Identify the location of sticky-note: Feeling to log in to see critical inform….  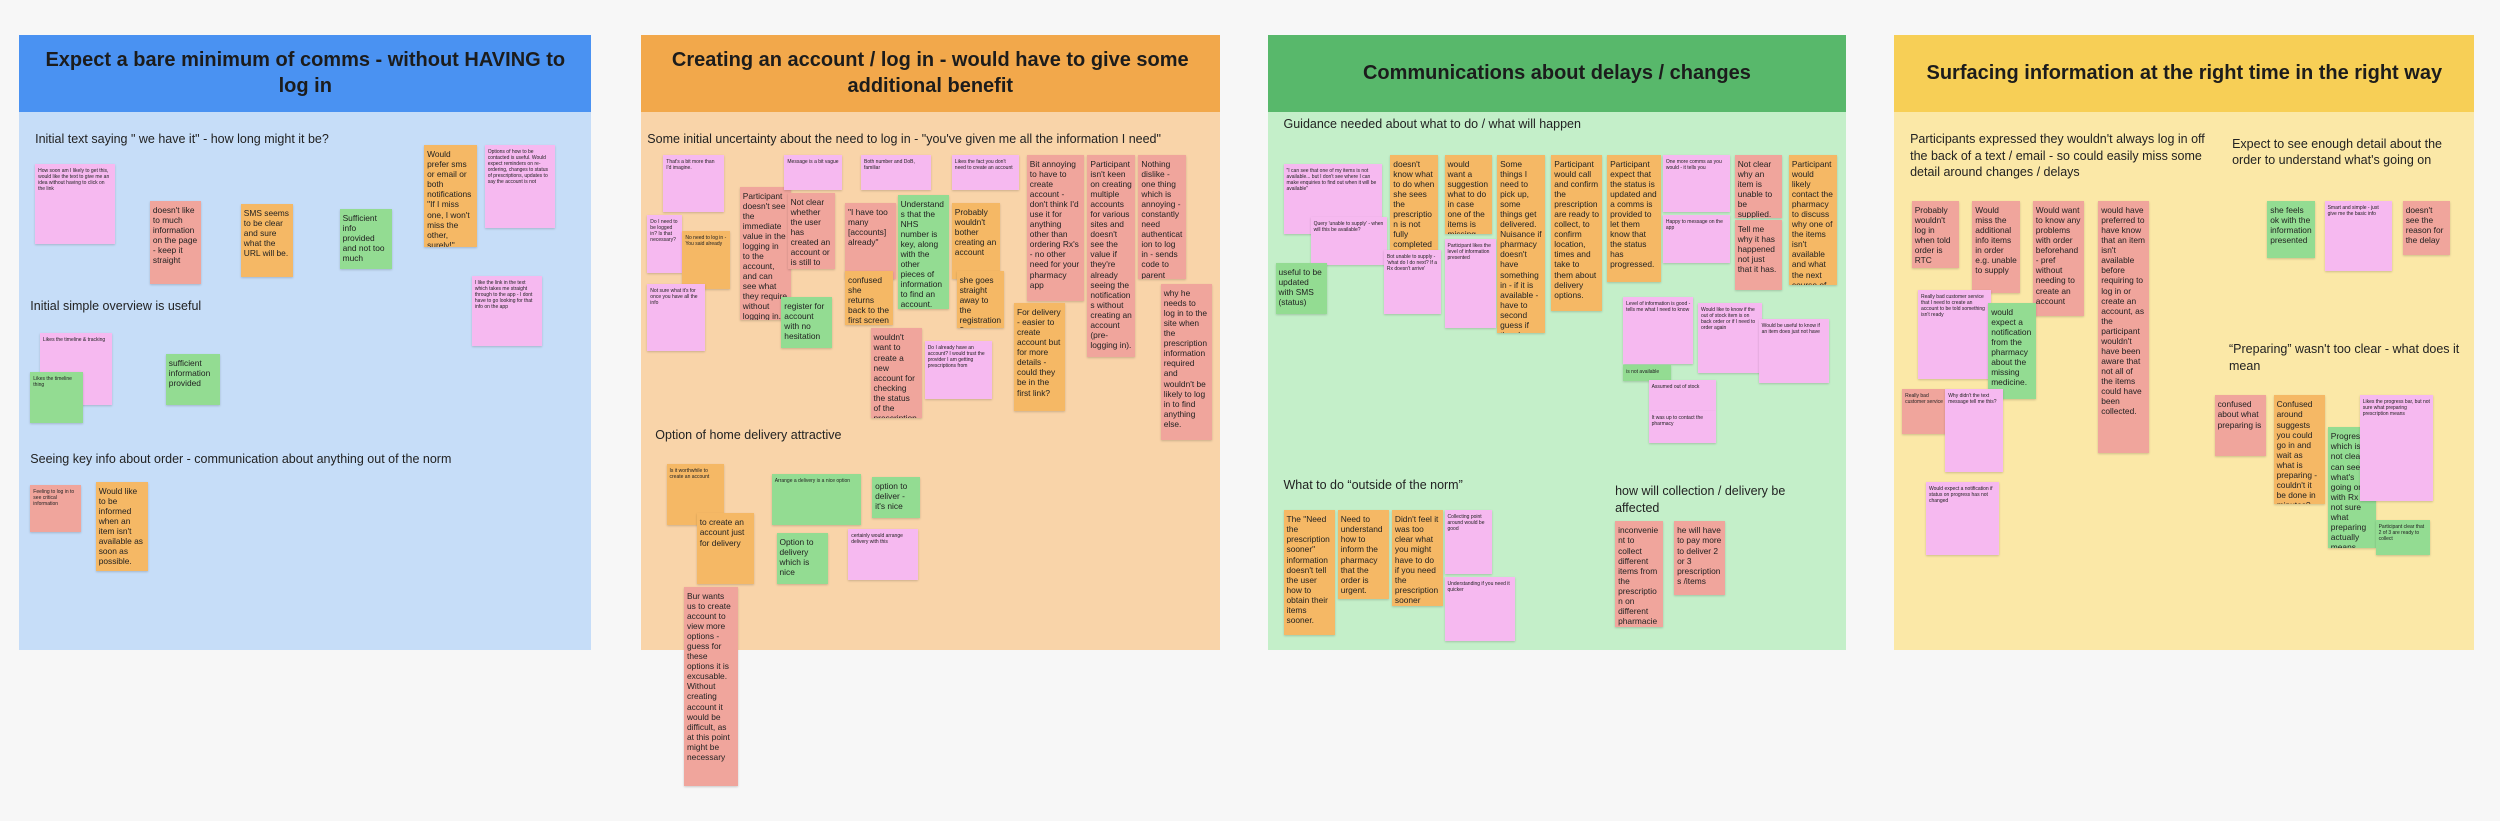
(56, 508).